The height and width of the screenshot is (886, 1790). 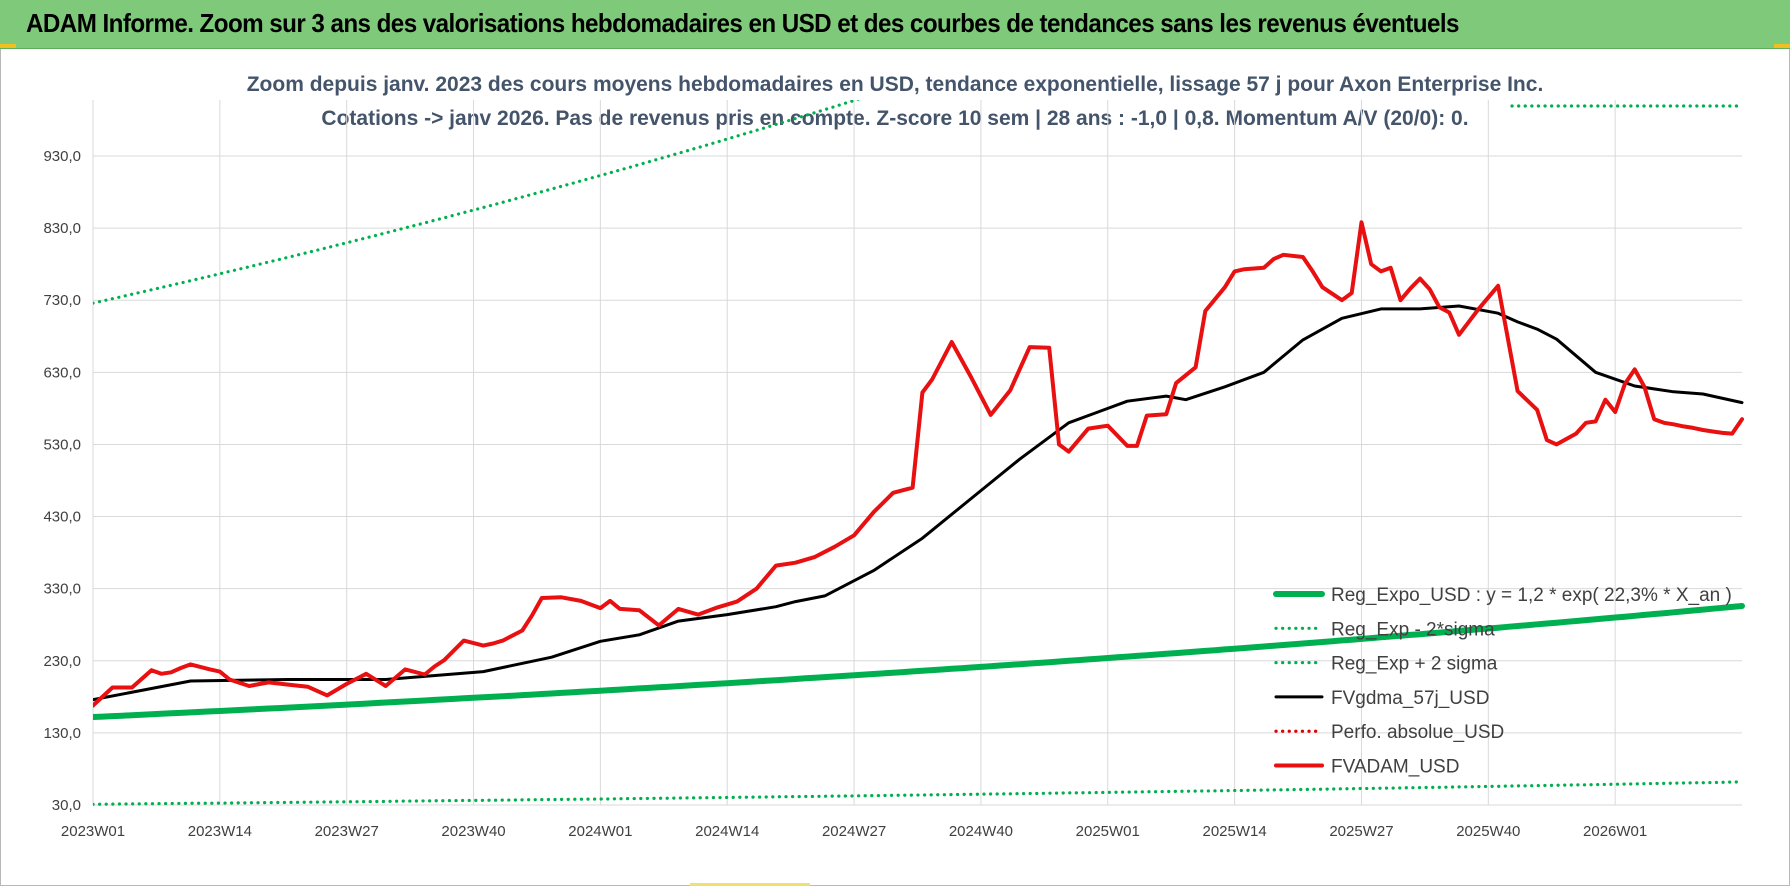 I want to click on y-tick-label: 330,0, so click(x=62, y=589).